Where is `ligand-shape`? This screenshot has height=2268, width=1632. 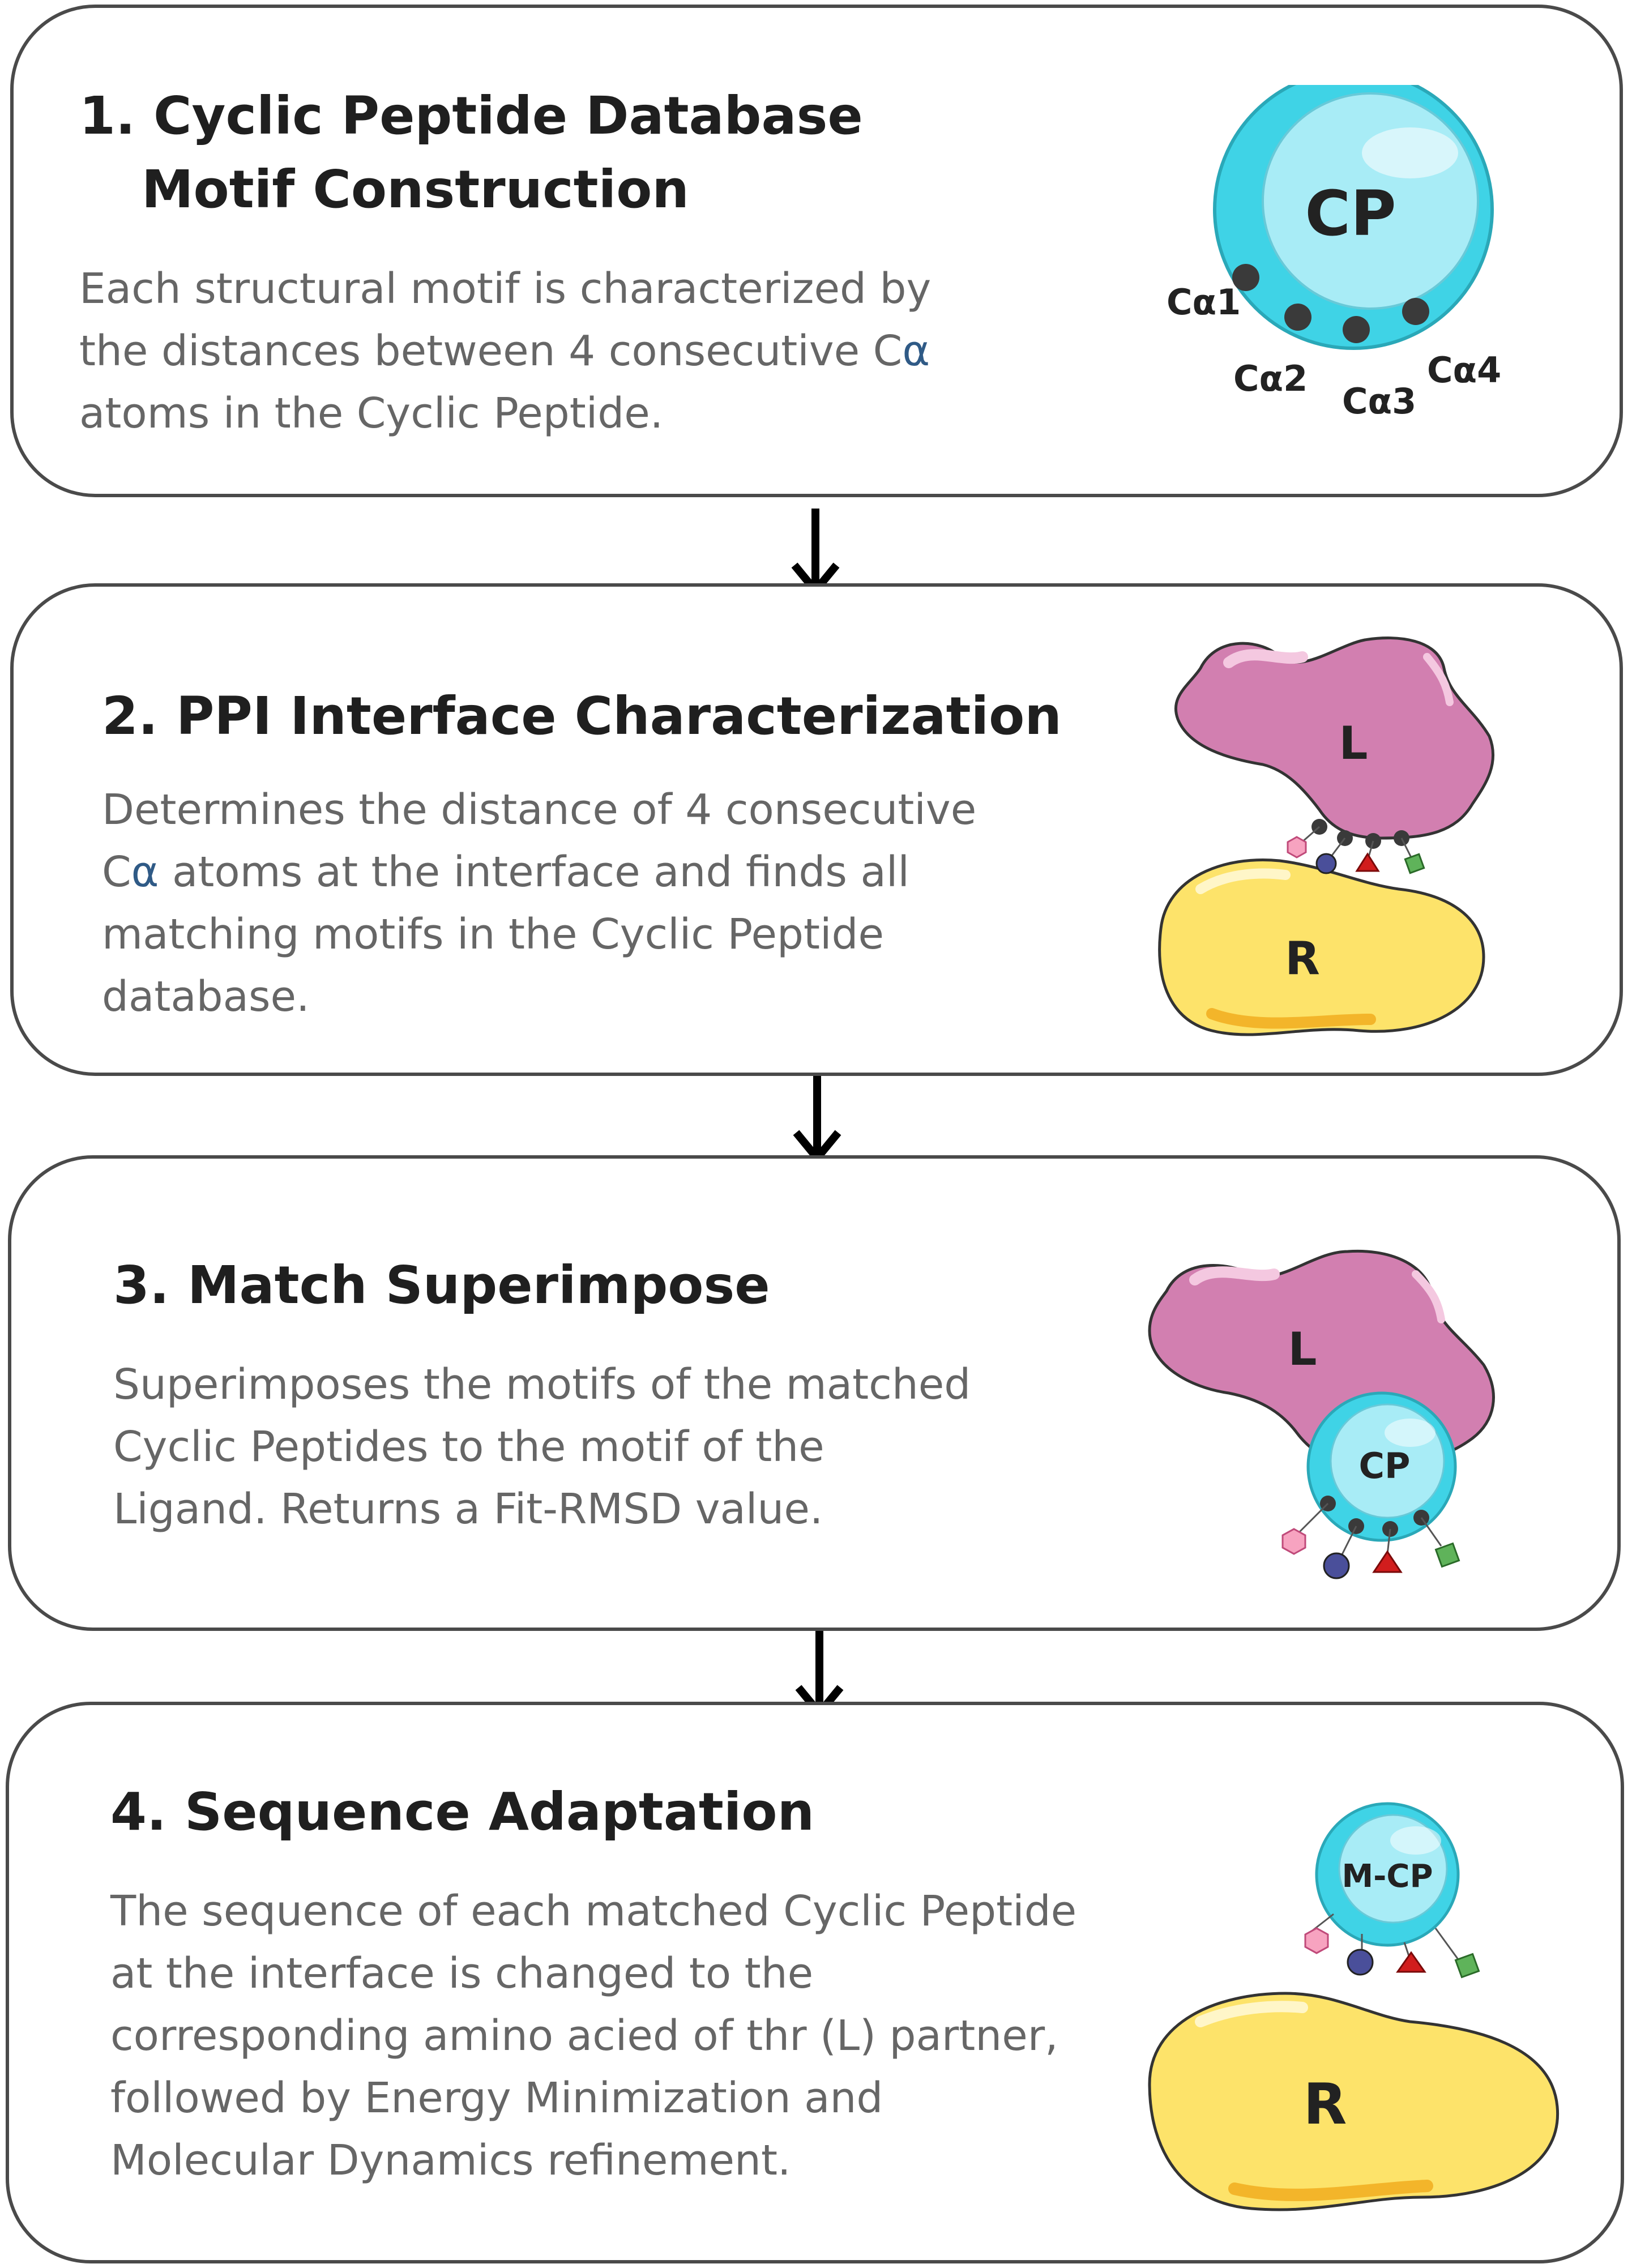 ligand-shape is located at coordinates (1334, 738).